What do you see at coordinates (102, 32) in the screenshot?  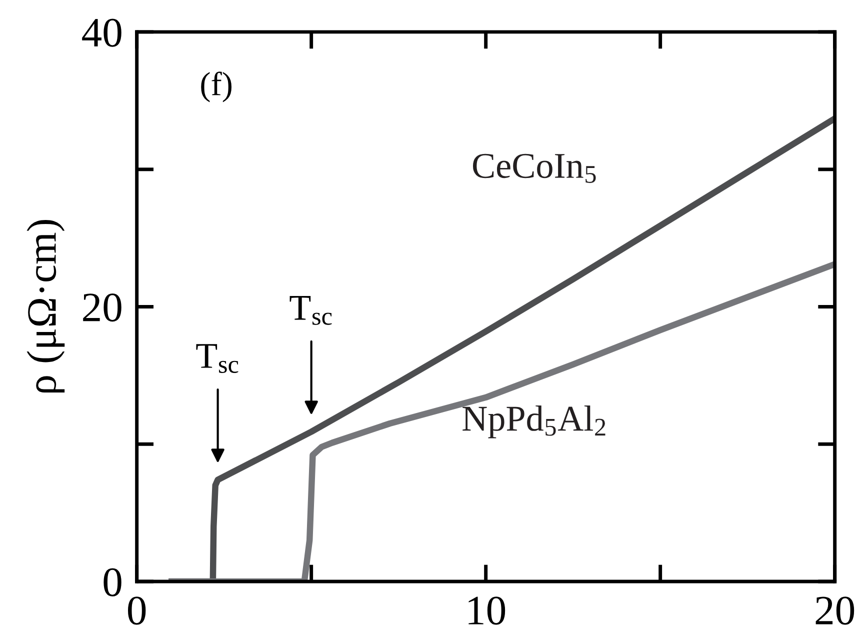 I see `y-tick-label: 40` at bounding box center [102, 32].